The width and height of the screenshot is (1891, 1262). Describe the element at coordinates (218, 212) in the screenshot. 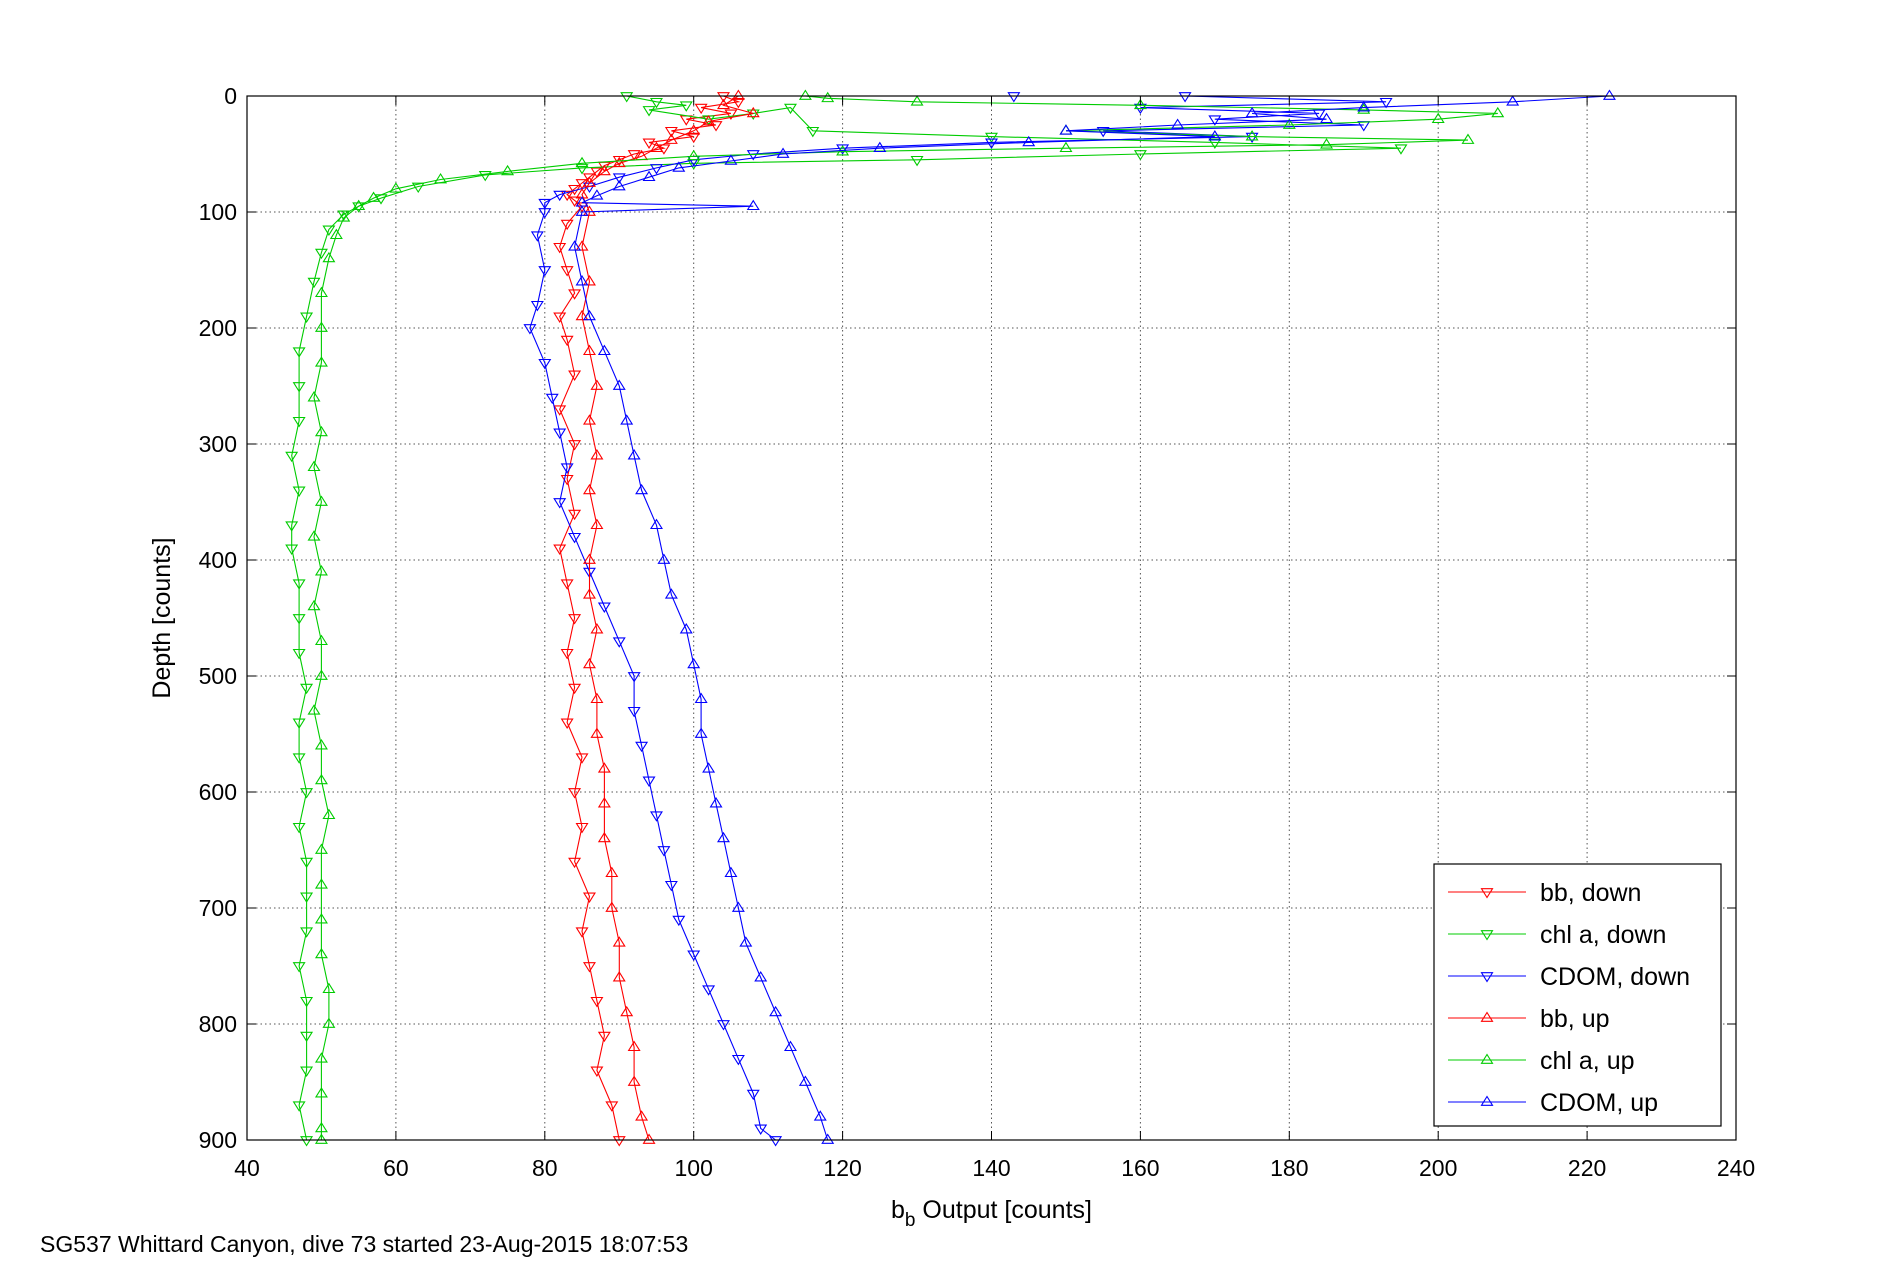

I see `y-tick-label: 100` at that location.